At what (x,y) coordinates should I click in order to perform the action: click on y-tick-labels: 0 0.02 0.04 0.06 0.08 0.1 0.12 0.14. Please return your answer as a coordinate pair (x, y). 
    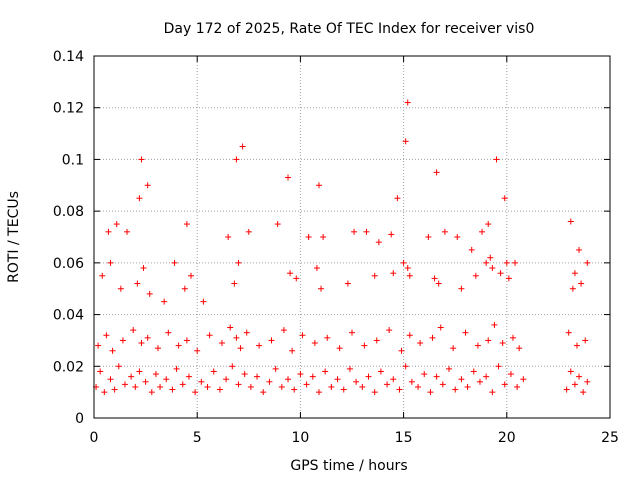
    Looking at the image, I should click on (68, 238).